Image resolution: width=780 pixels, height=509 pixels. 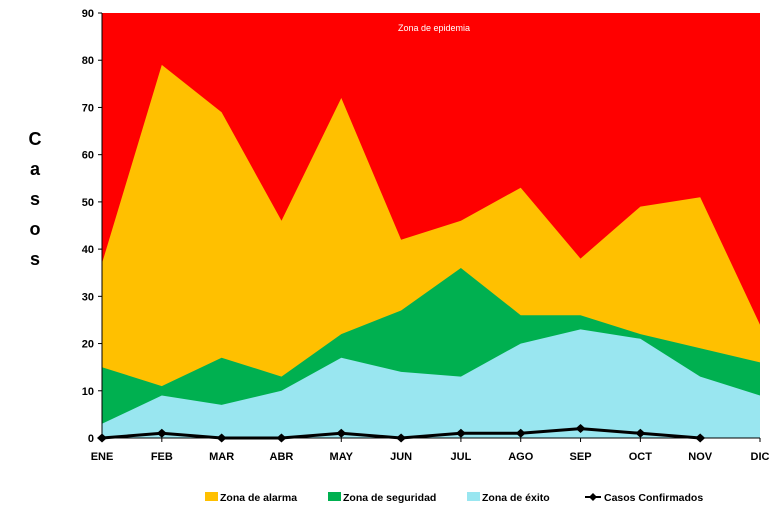 What do you see at coordinates (221, 457) in the screenshot?
I see `x-tick-label: MAR` at bounding box center [221, 457].